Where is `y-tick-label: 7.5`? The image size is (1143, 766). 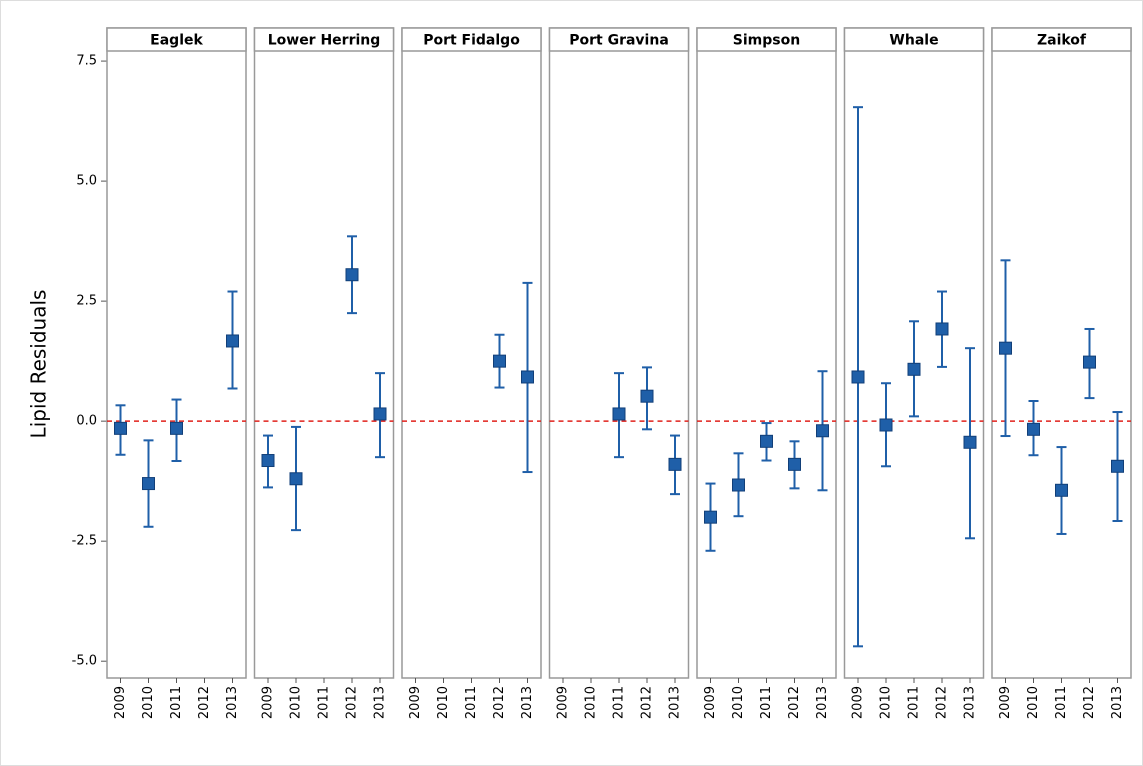 y-tick-label: 7.5 is located at coordinates (86, 61).